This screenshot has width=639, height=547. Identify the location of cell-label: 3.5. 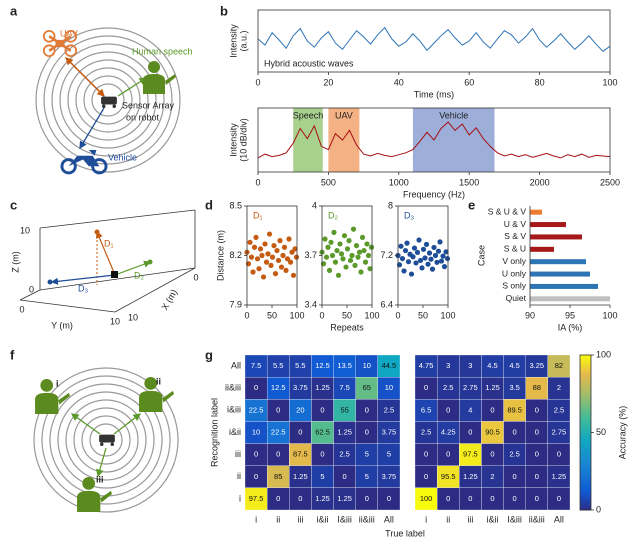
(514, 387).